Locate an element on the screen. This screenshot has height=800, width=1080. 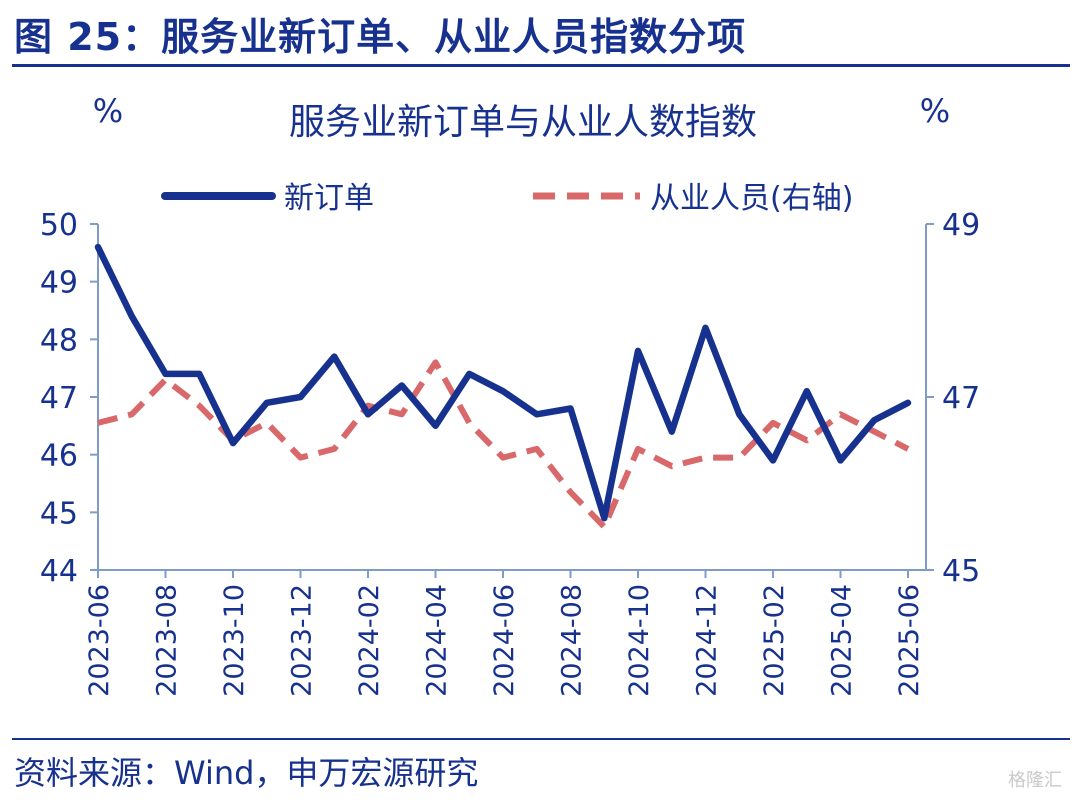
watermark: 格隆汇 is located at coordinates (1035, 780).